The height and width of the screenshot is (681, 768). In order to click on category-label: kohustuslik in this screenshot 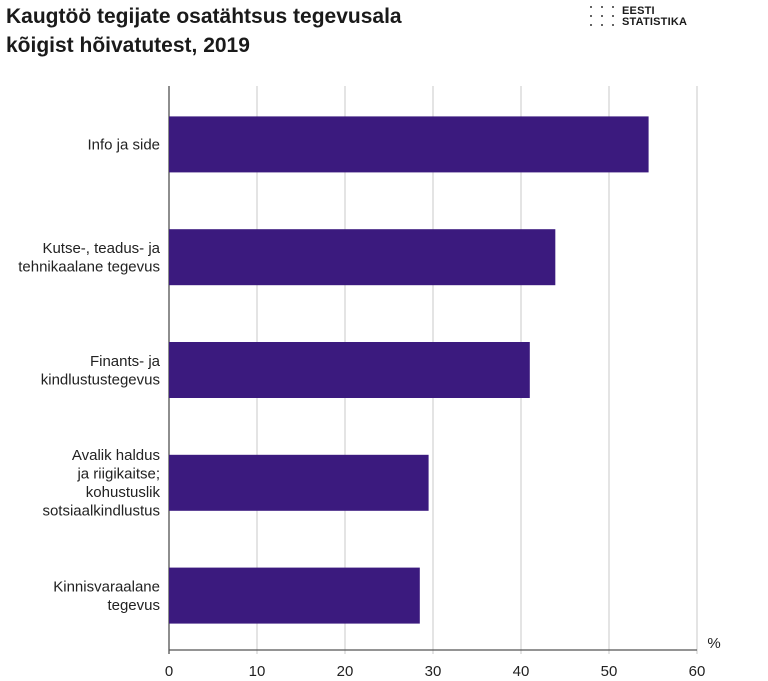, I will do `click(123, 492)`.